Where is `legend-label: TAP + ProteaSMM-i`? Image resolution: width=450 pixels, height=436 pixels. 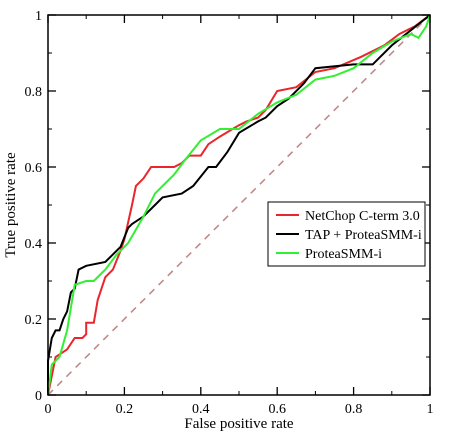 legend-label: TAP + ProteaSMM-i is located at coordinates (363, 235).